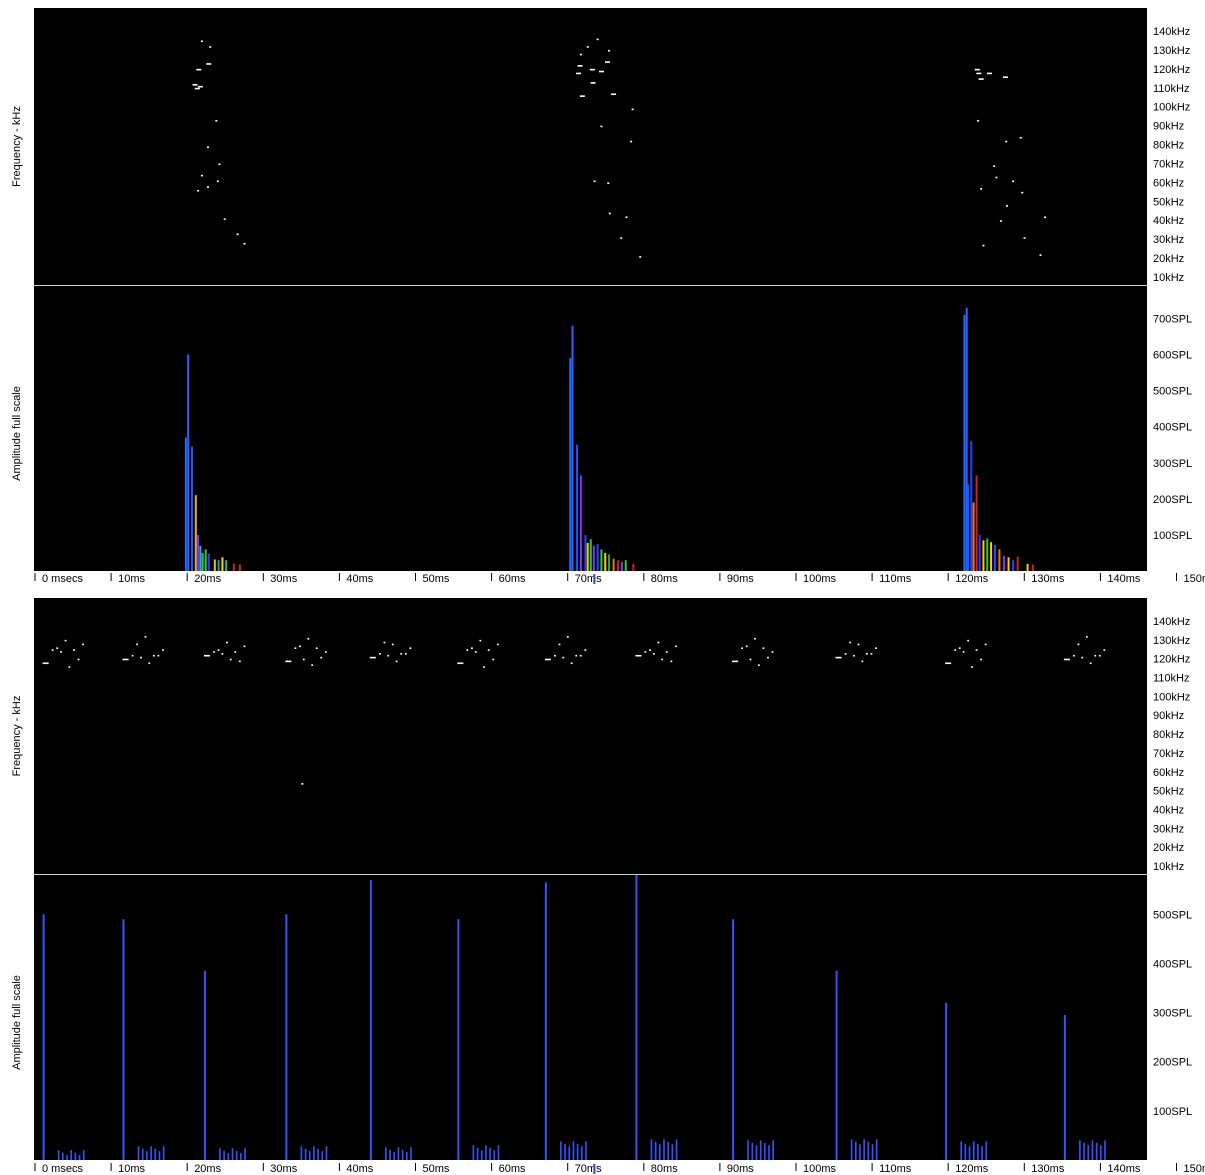  Describe the element at coordinates (1172, 464) in the screenshot. I see `amplitude-tick-label: 300SPL` at that location.